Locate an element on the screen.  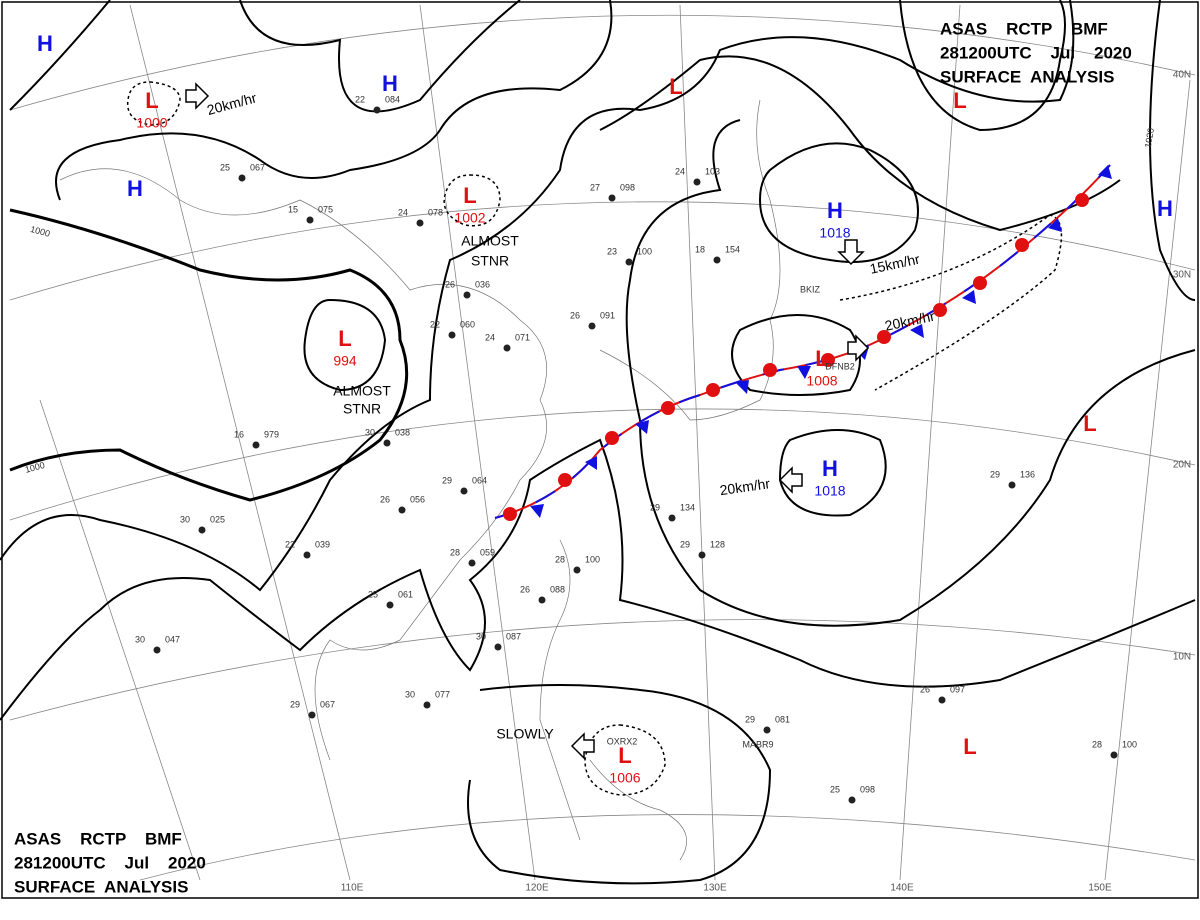
longitude-label: 120E is located at coordinates (537, 888).